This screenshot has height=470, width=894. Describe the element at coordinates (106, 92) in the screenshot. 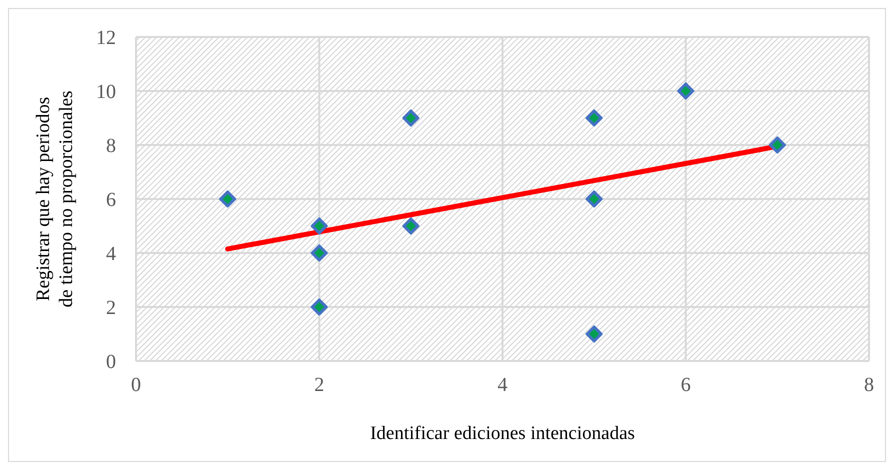

I see `y-tick-label: 10` at that location.